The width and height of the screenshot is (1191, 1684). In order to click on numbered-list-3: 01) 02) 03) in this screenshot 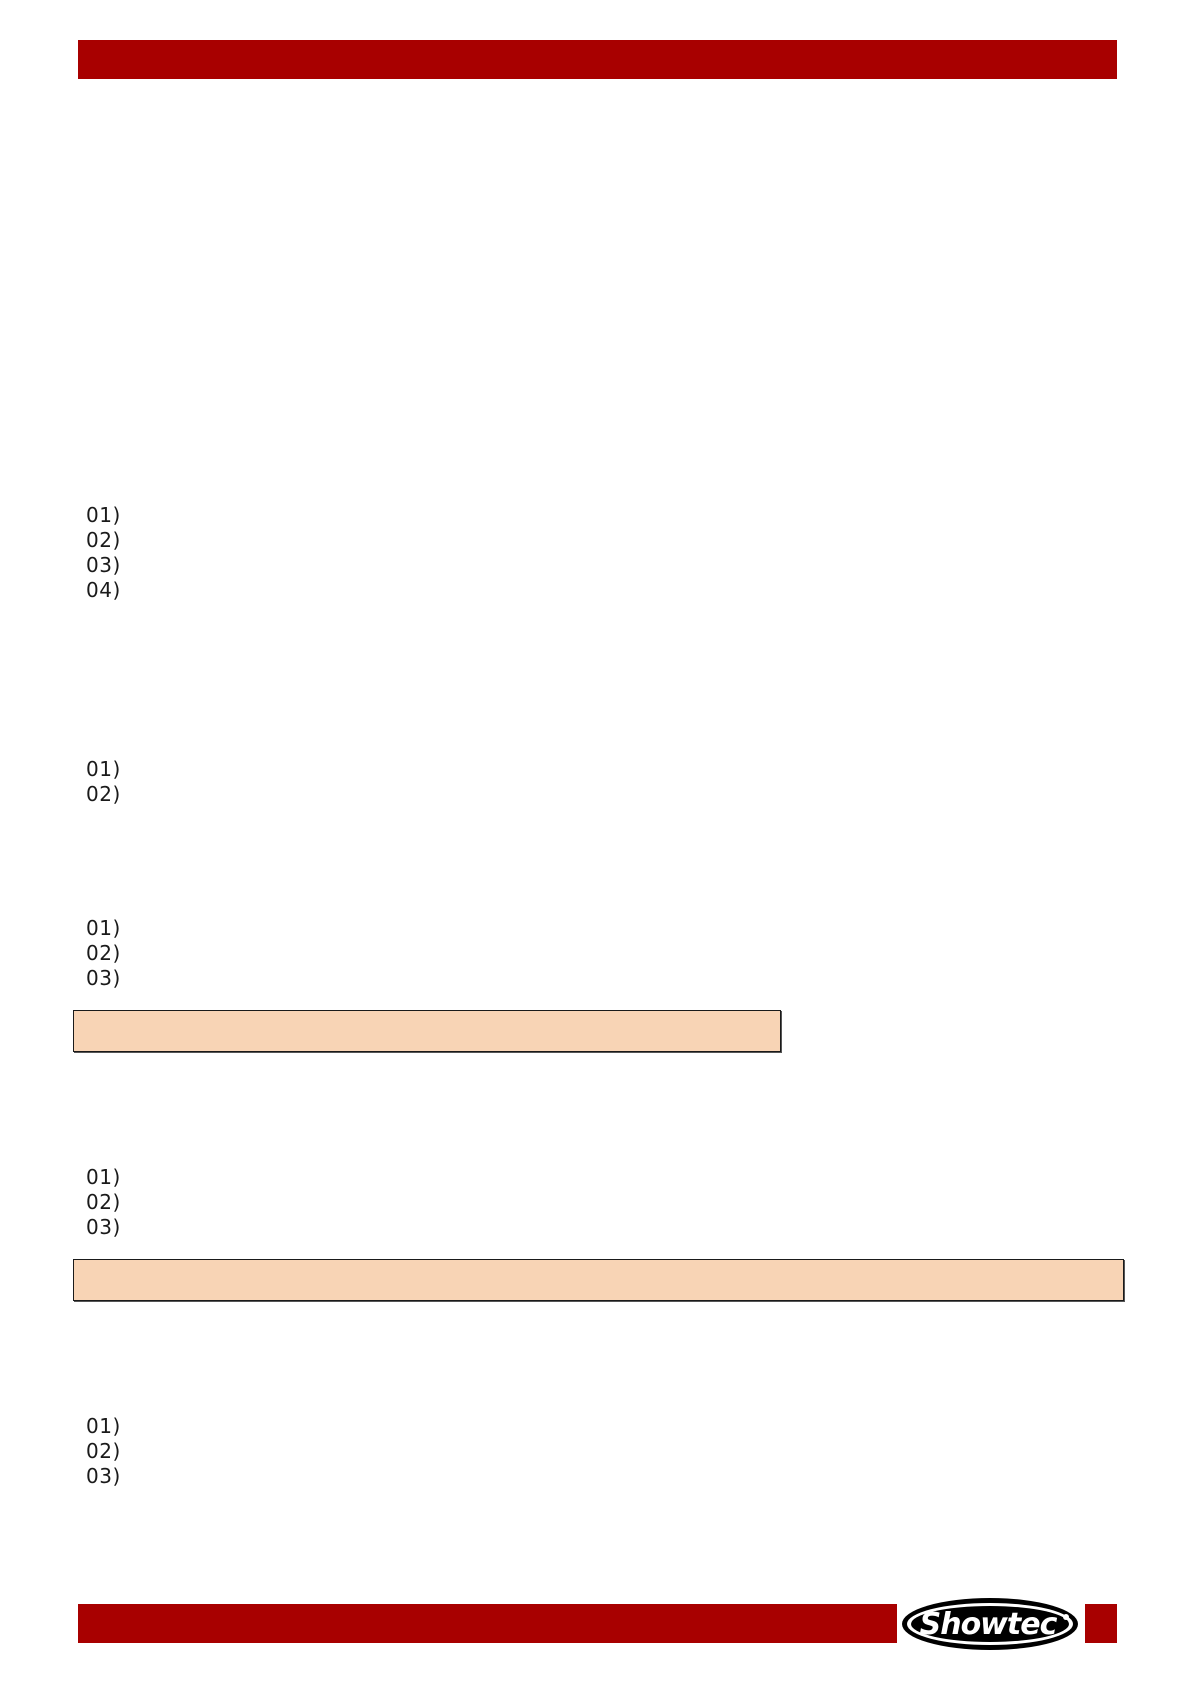, I will do `click(103, 953)`.